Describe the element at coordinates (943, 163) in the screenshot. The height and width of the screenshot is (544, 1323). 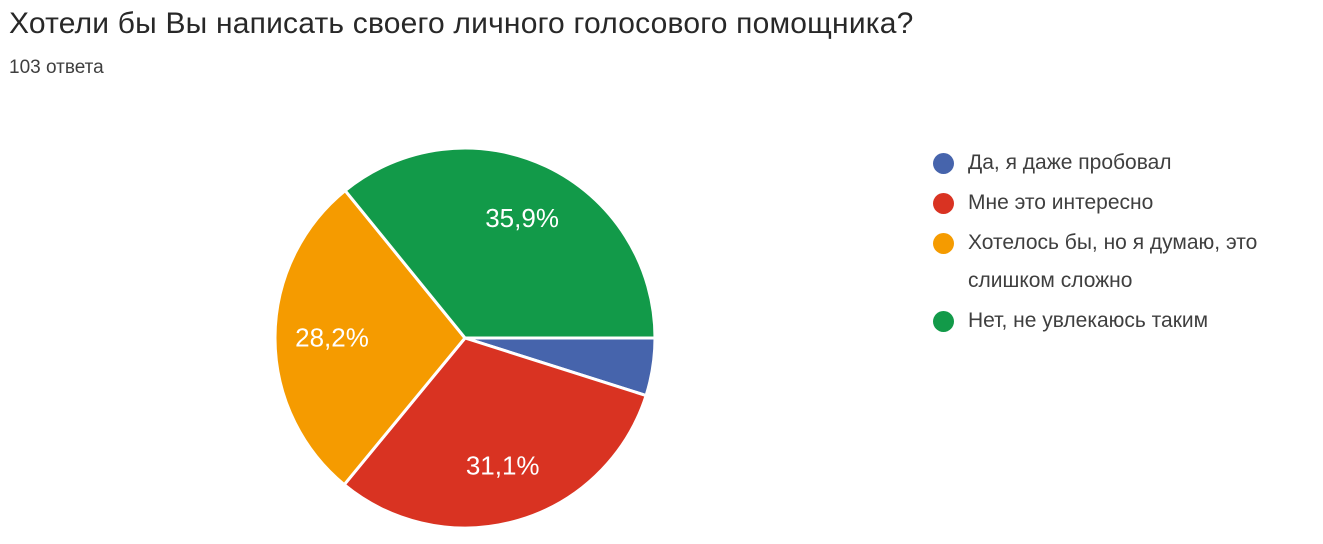
I see `legend-swatch-blue-icon` at that location.